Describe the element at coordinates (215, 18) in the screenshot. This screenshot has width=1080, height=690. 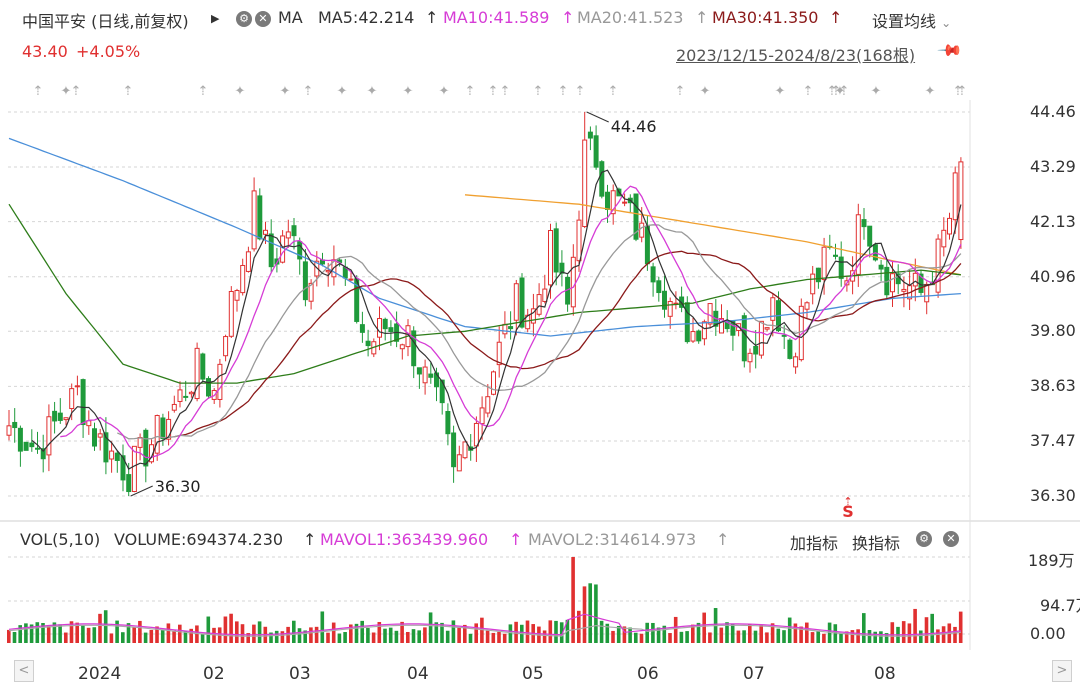
I see `play-icon: ▶` at that location.